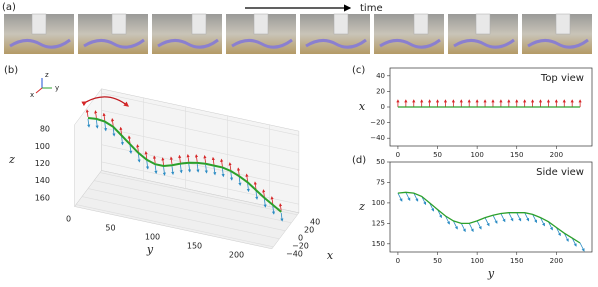  I want to click on x-tick-label: −20, so click(300, 245).